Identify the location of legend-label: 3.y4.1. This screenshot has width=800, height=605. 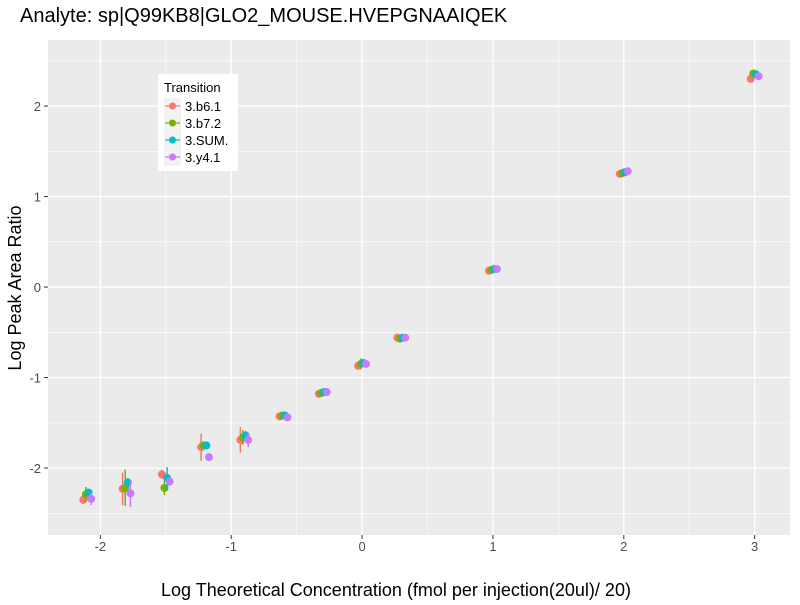
(202, 157).